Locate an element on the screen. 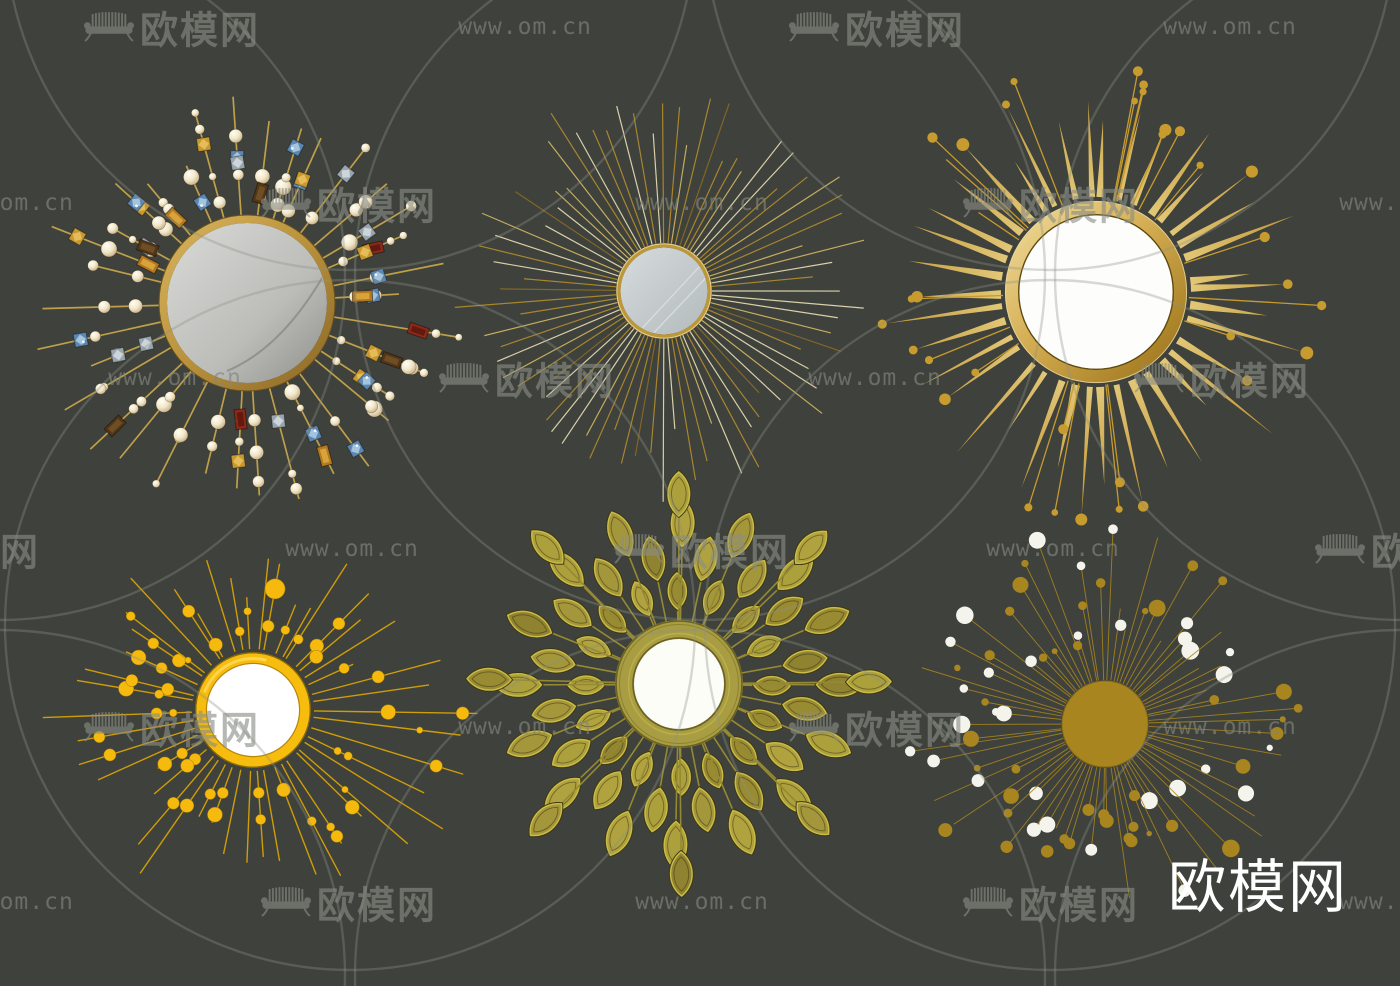 This screenshot has width=1400, height=986. dotted-sunburst-mirror is located at coordinates (260, 717).